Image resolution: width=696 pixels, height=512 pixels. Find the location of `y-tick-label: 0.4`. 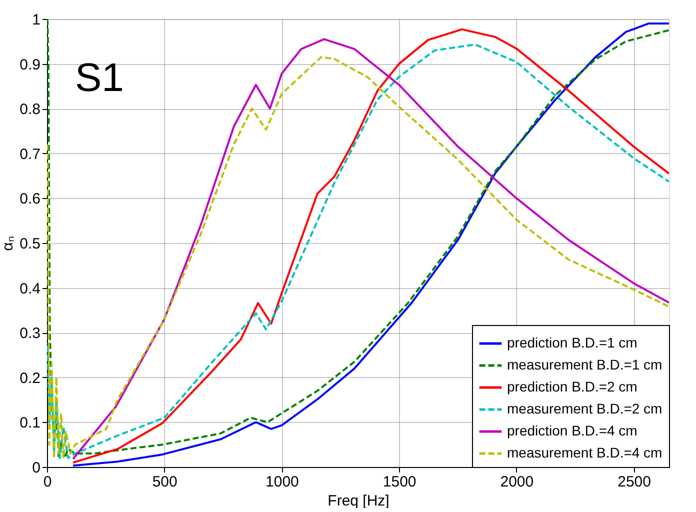

y-tick-label: 0.4 is located at coordinates (30, 289).